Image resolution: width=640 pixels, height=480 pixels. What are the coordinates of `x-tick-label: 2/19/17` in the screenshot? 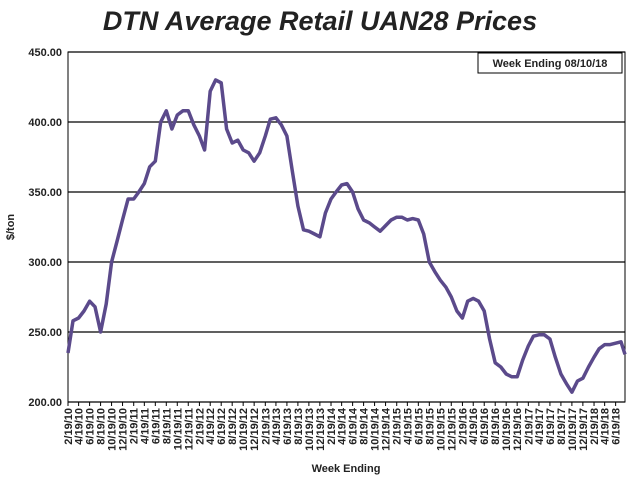 It's located at (529, 426).